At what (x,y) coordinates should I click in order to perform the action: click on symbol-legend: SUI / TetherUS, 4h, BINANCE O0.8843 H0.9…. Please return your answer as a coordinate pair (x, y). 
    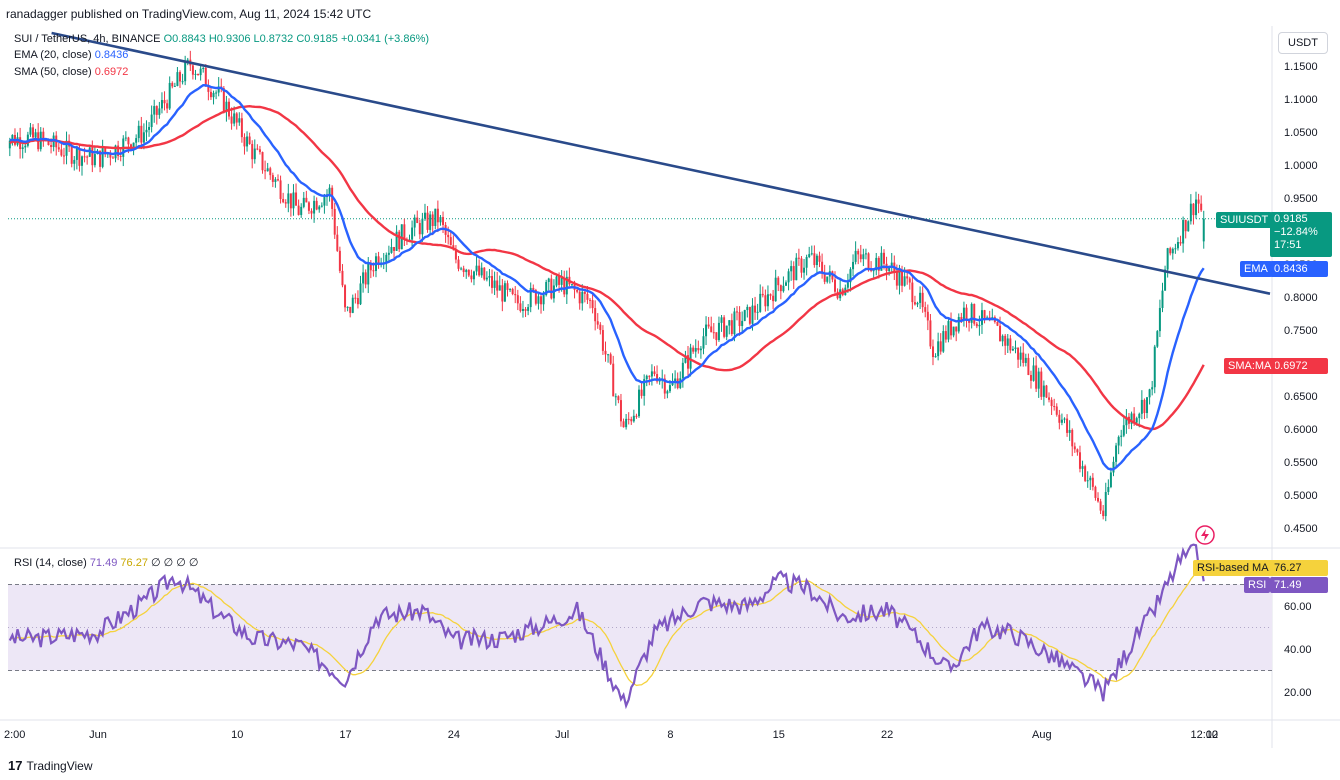
    Looking at the image, I should click on (221, 39).